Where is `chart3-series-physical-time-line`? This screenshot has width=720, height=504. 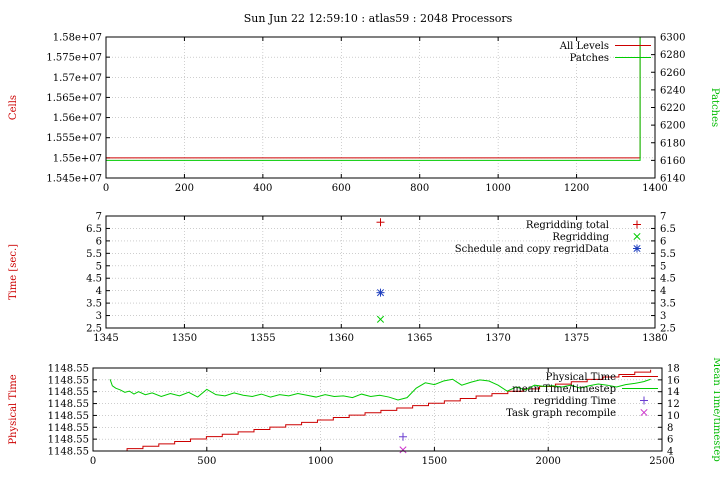 chart3-series-physical-time-line is located at coordinates (379, 410).